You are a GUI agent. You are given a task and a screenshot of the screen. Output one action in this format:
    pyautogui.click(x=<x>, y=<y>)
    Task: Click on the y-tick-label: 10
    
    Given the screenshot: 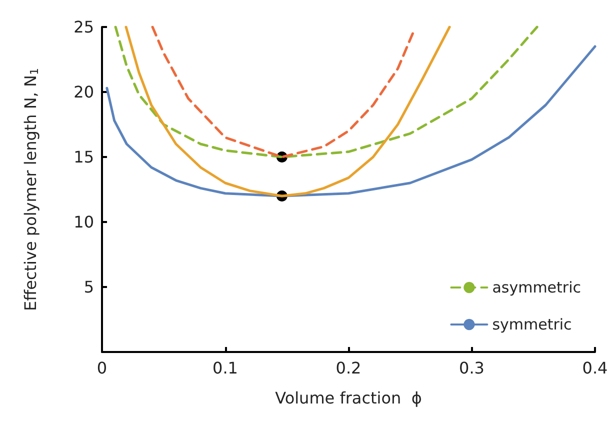 What is the action you would take?
    pyautogui.click(x=84, y=222)
    